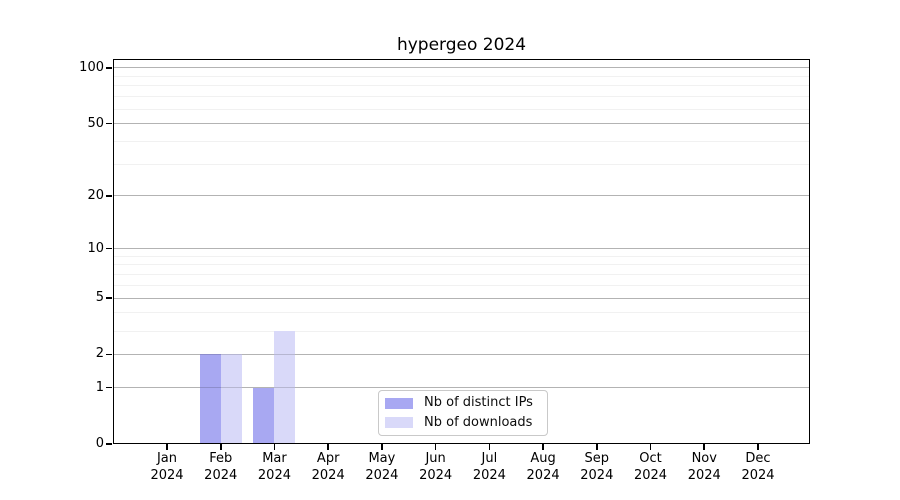 The width and height of the screenshot is (900, 500). I want to click on x-tick-label: Mar 2024, so click(274, 467).